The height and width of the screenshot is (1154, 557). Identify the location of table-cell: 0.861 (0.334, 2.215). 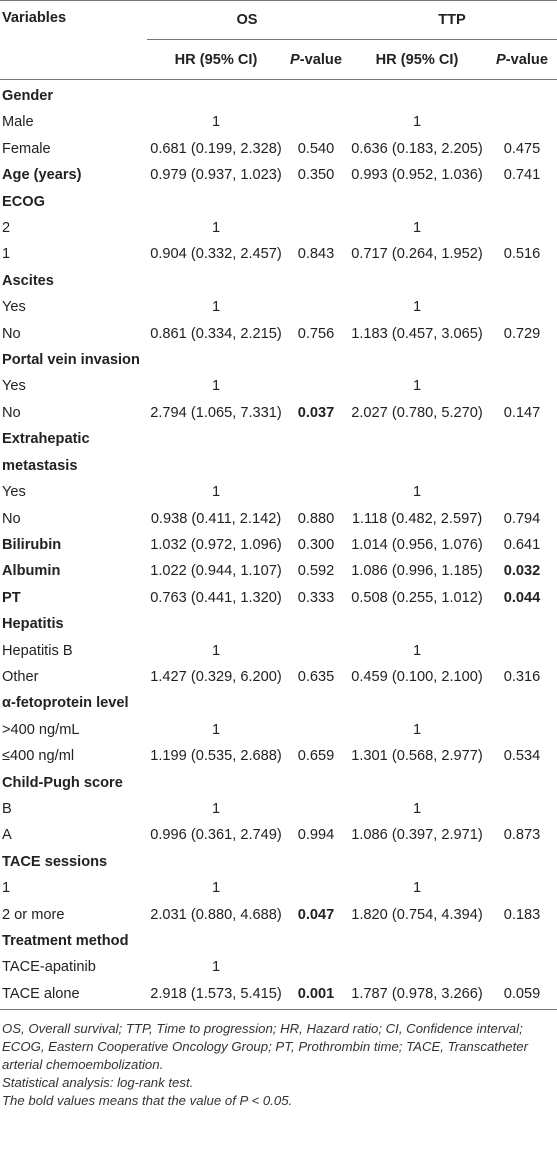
(216, 334).